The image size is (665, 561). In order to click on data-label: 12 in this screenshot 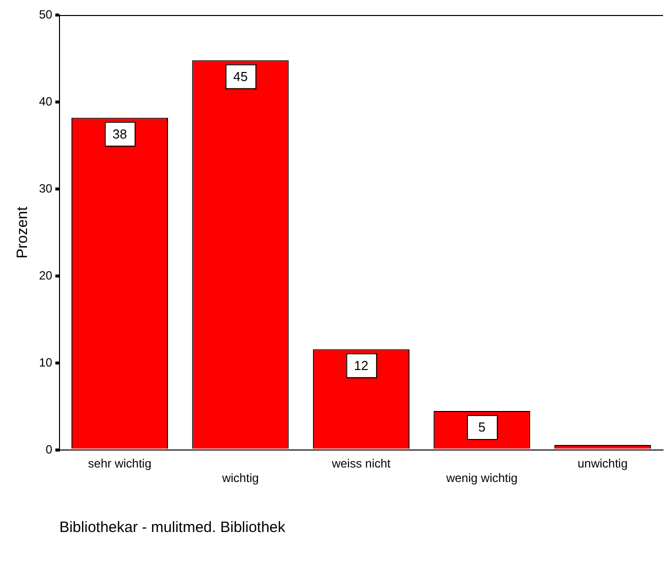, I will do `click(361, 365)`.